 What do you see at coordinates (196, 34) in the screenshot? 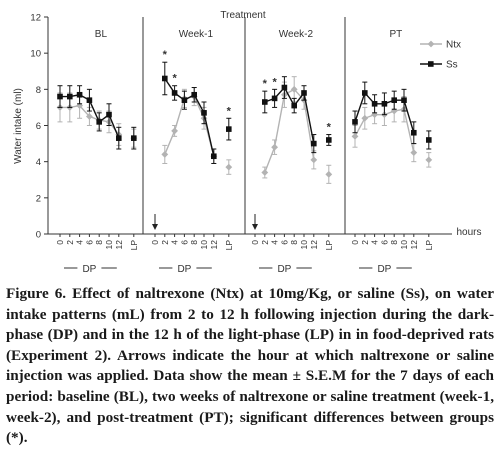
I see `panel-label: Week-1` at bounding box center [196, 34].